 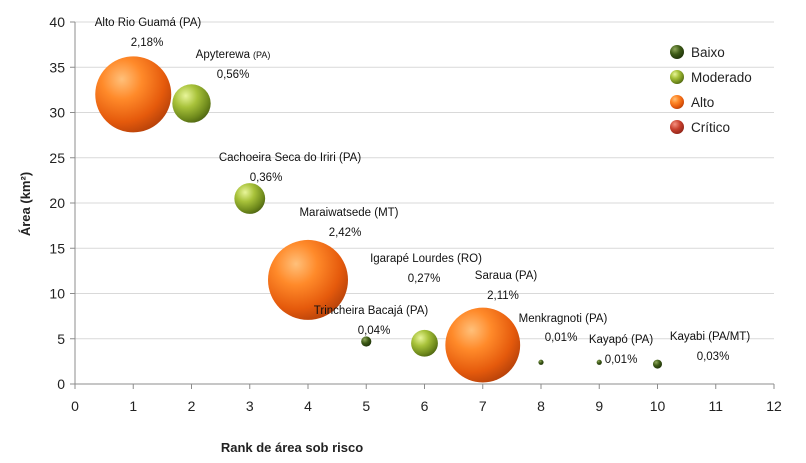 What do you see at coordinates (711, 90) in the screenshot?
I see `legend: Baixo Moderado Alto Crítico` at bounding box center [711, 90].